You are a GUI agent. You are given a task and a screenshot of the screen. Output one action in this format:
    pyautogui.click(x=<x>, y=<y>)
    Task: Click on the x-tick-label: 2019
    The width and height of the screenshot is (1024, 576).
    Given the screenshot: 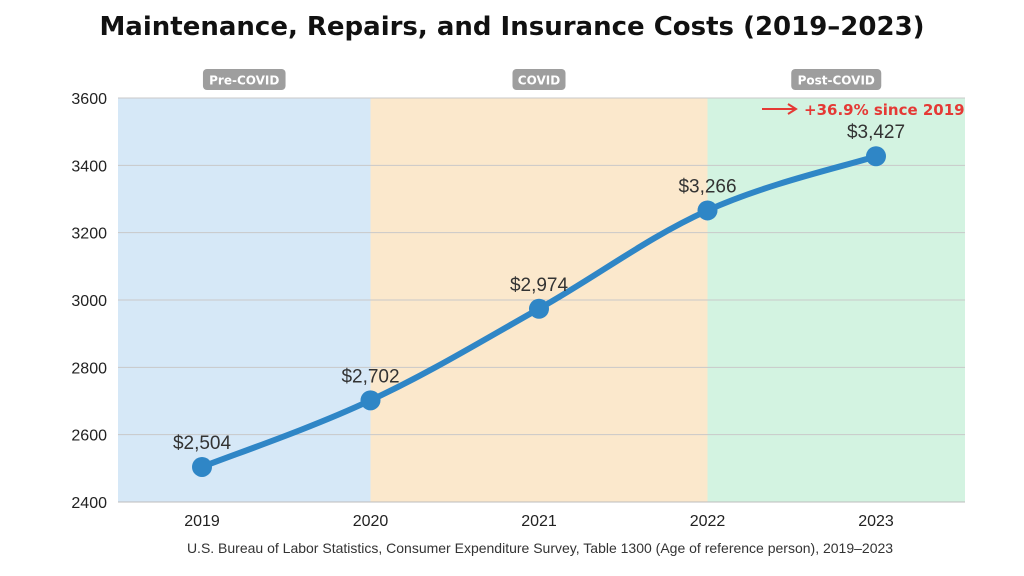 What is the action you would take?
    pyautogui.click(x=202, y=521)
    